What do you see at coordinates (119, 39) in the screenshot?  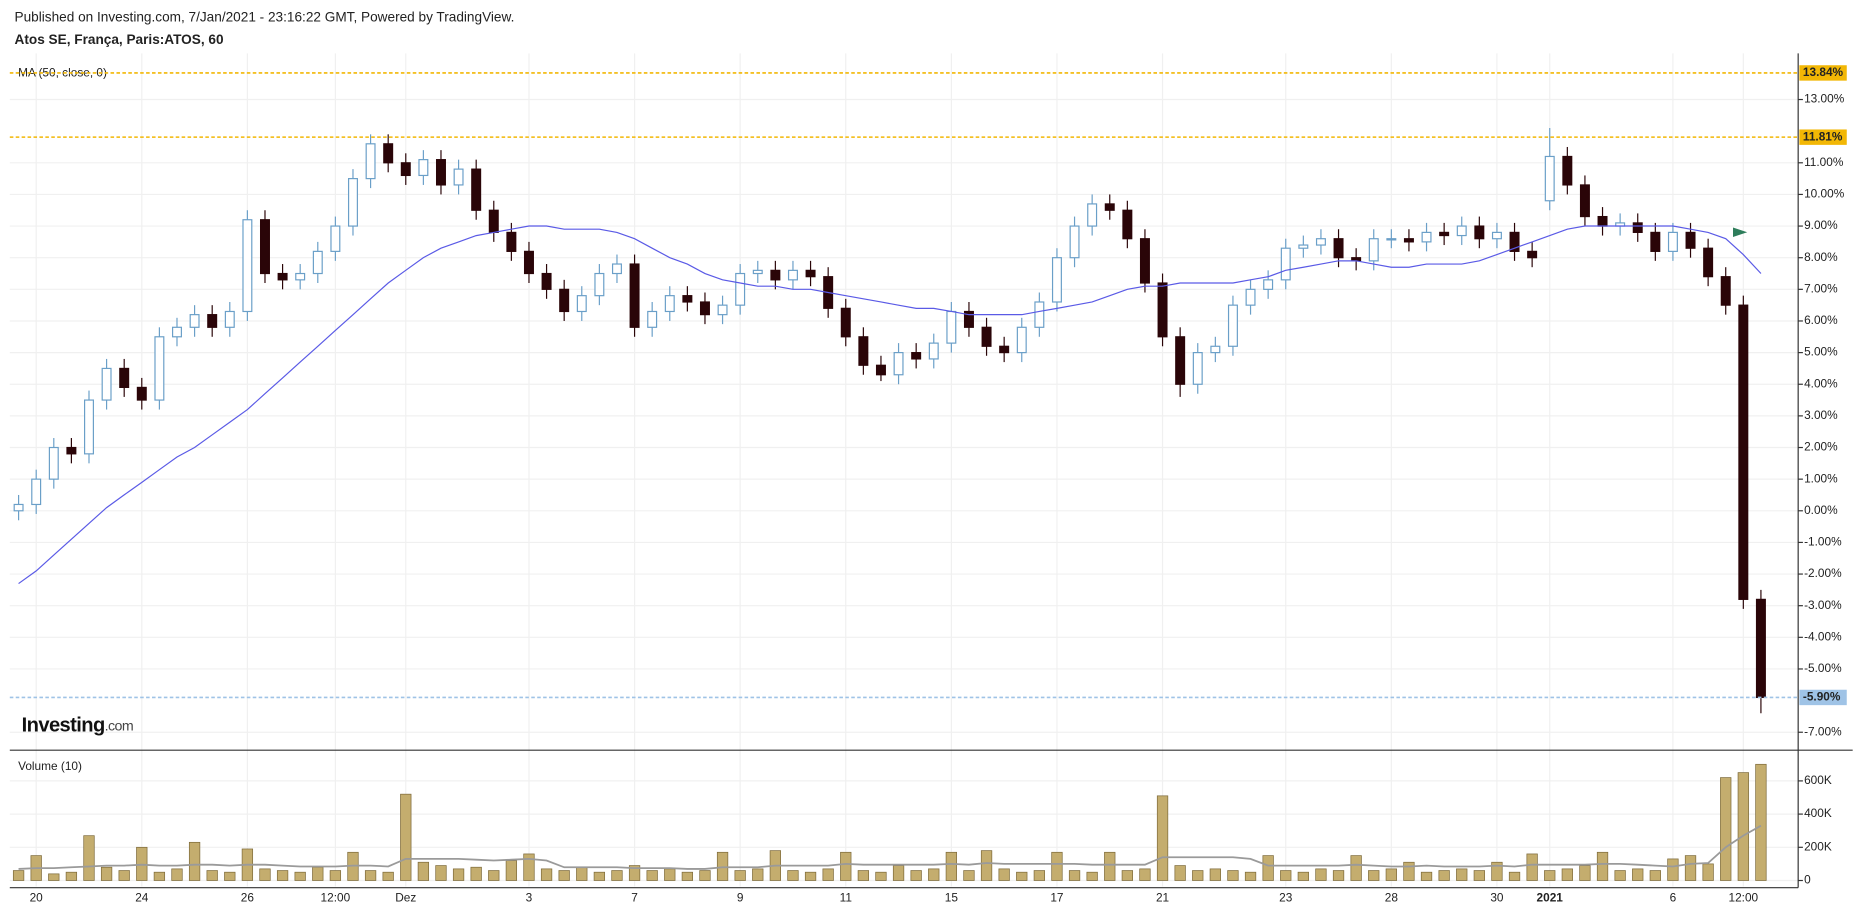 I see `symbol-title: Atos SE, França, Paris:ATOS, 60` at bounding box center [119, 39].